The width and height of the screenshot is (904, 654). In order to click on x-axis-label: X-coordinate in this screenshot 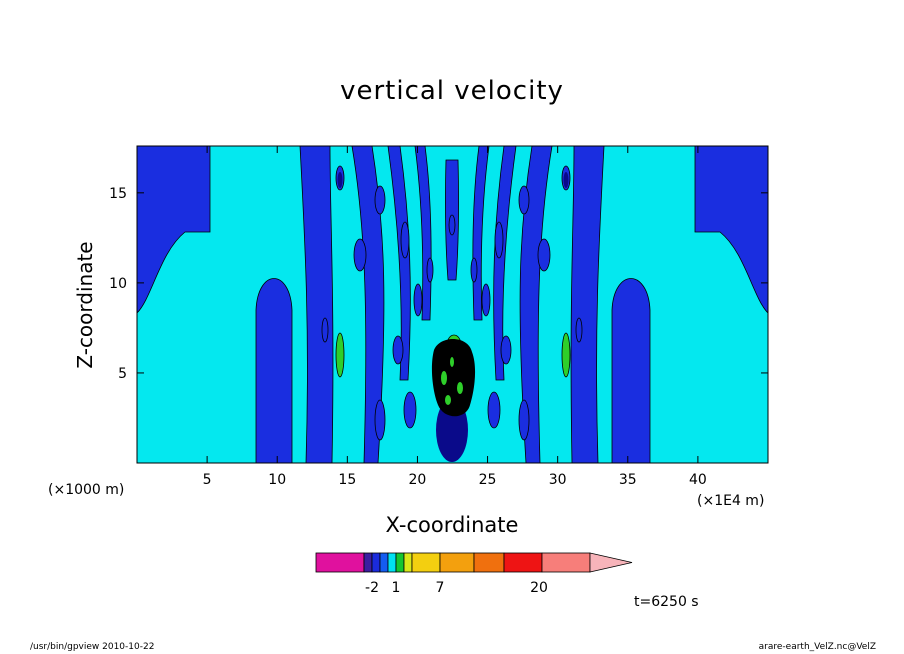, I will do `click(452, 525)`.